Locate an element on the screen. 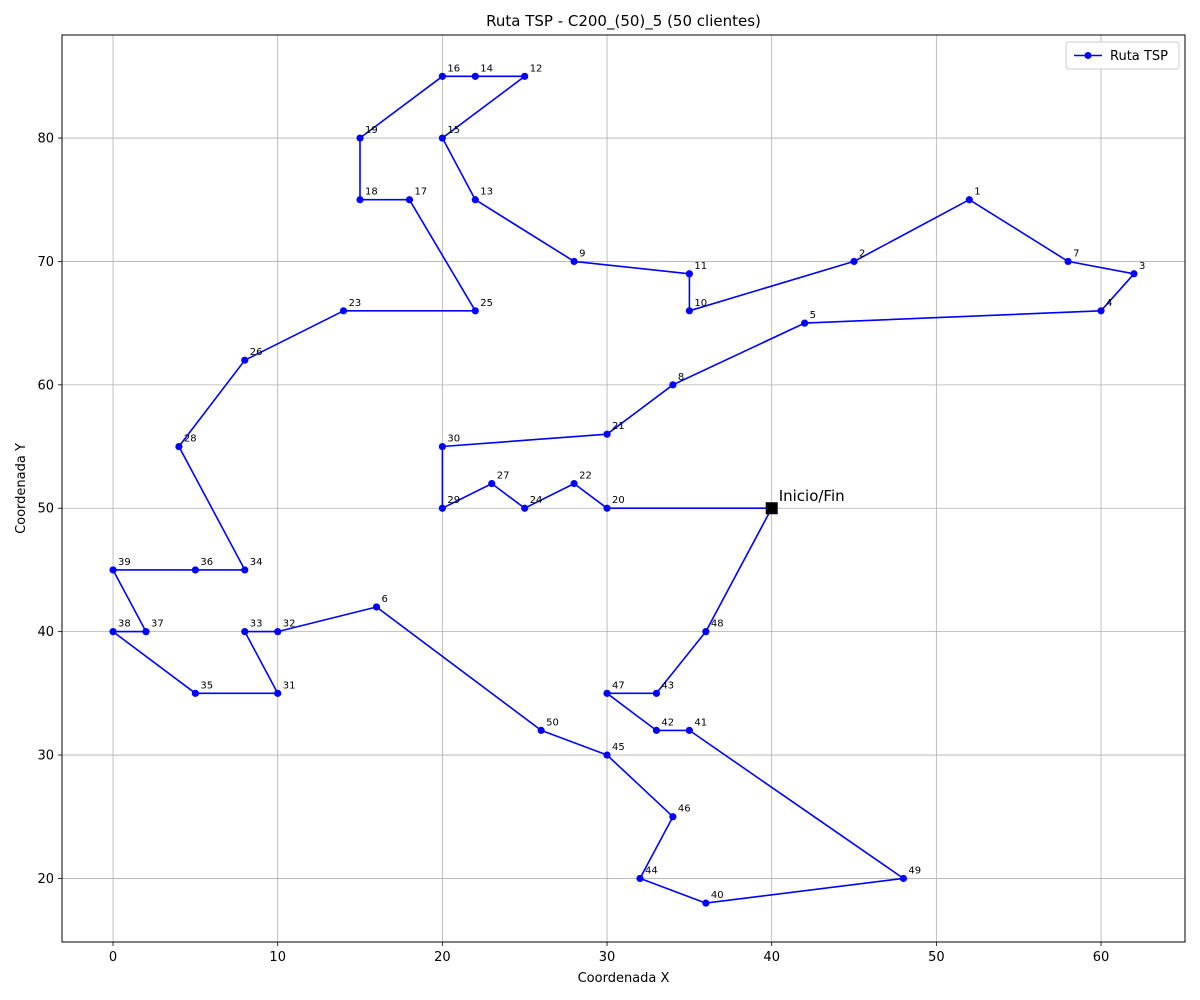  client-label-21: 21 is located at coordinates (618, 426).